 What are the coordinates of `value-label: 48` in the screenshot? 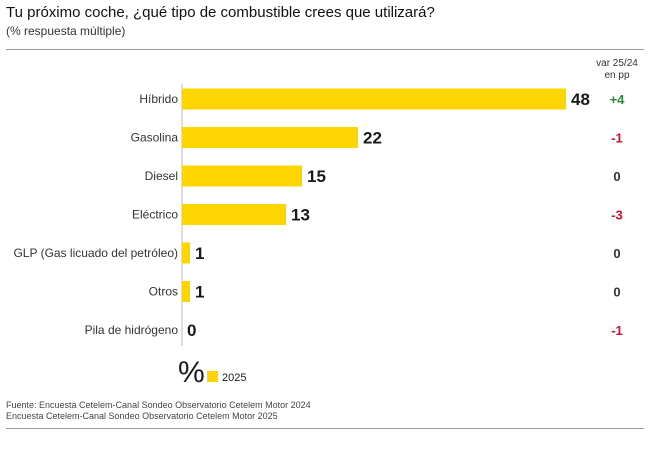 It's located at (580, 99).